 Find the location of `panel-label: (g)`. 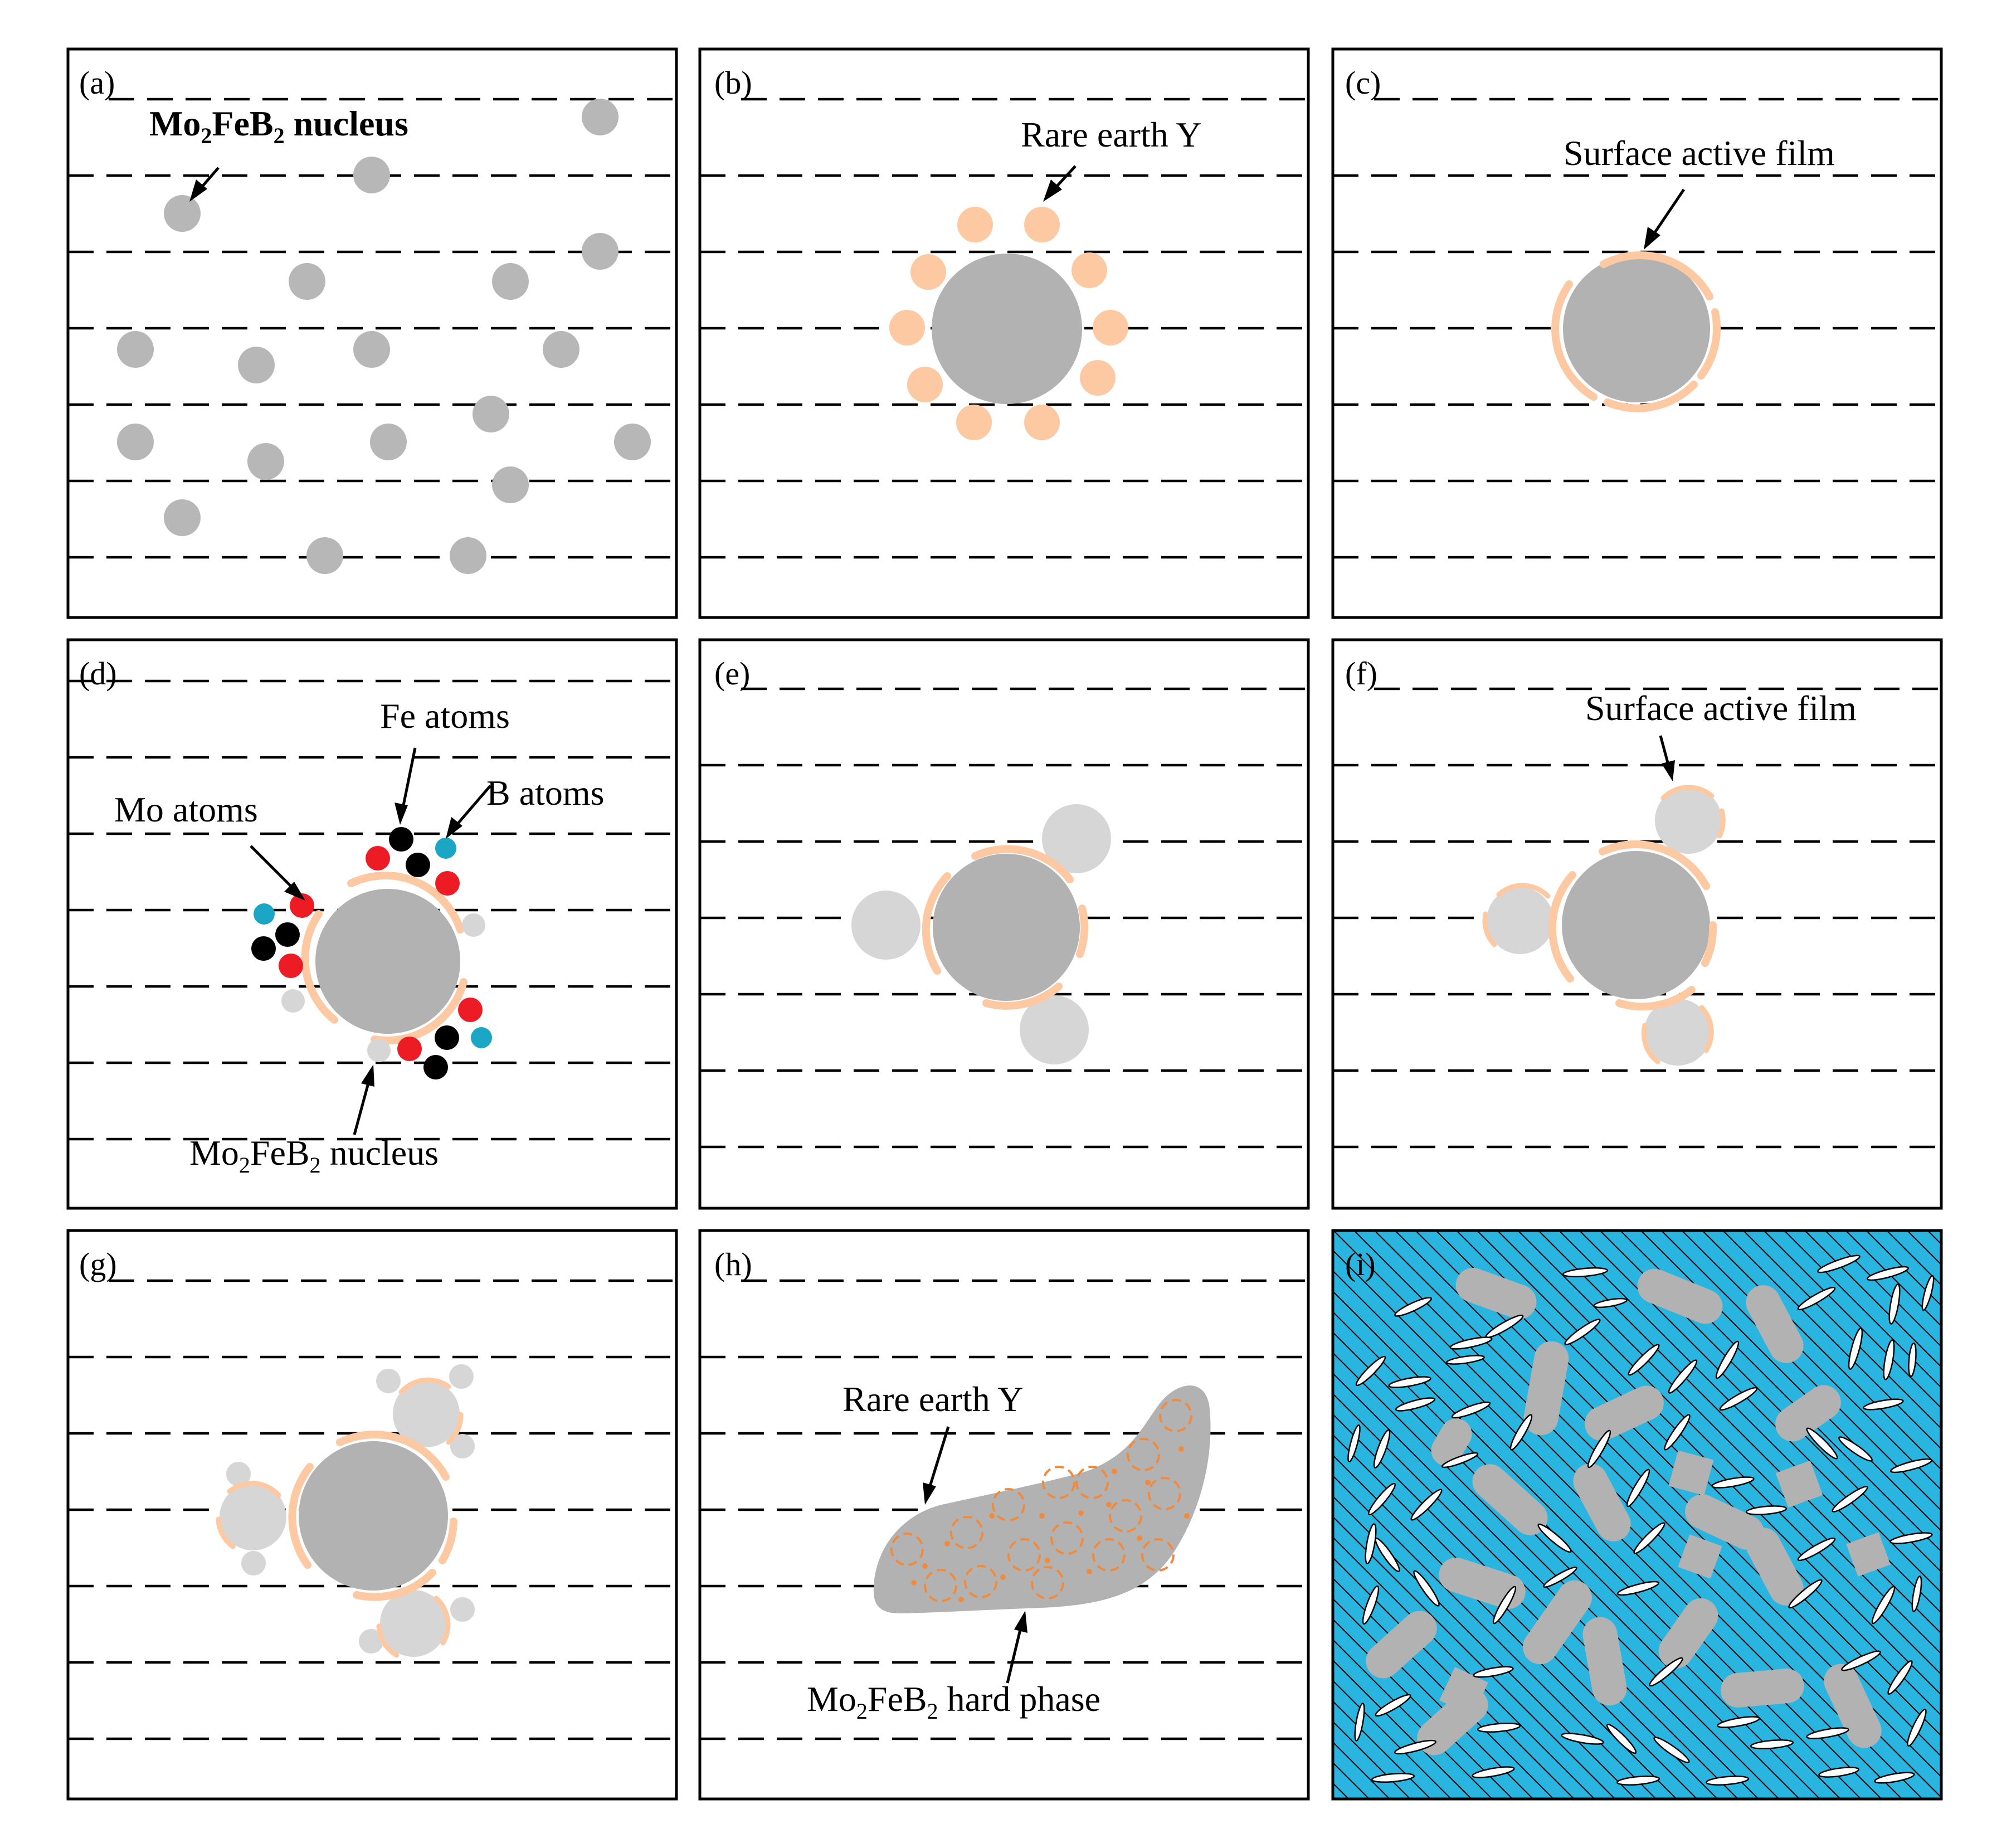

panel-label: (g) is located at coordinates (98, 1264).